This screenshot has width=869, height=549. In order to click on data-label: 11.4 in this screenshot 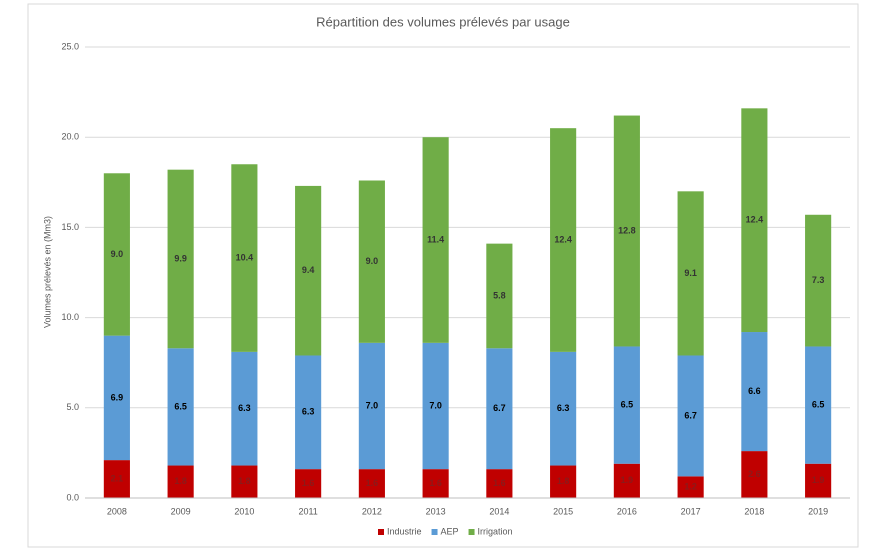, I will do `click(435, 239)`.